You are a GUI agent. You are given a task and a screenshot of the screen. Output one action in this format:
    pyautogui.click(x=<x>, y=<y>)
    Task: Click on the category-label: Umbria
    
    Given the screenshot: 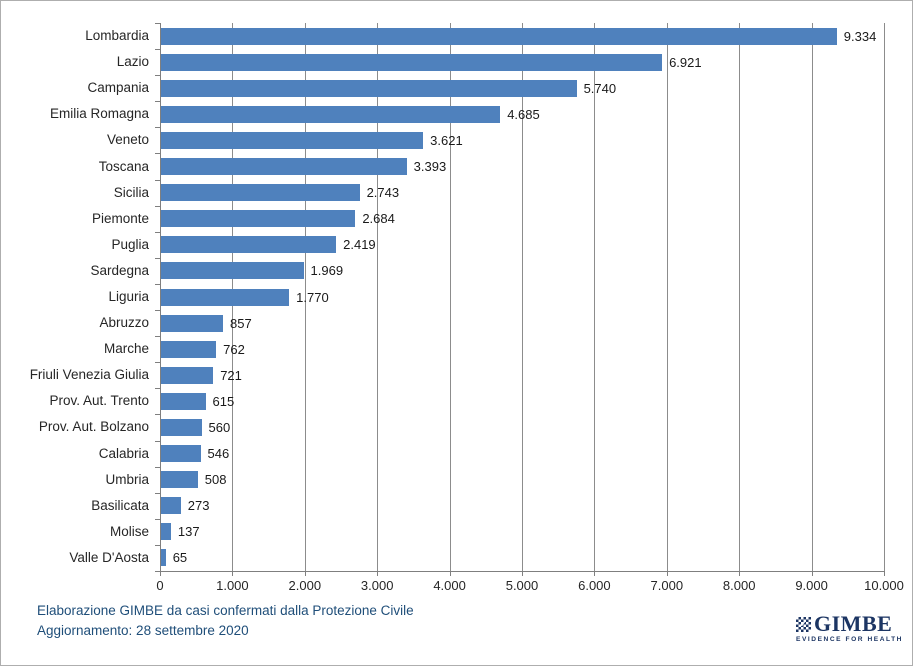 What is the action you would take?
    pyautogui.click(x=127, y=479)
    